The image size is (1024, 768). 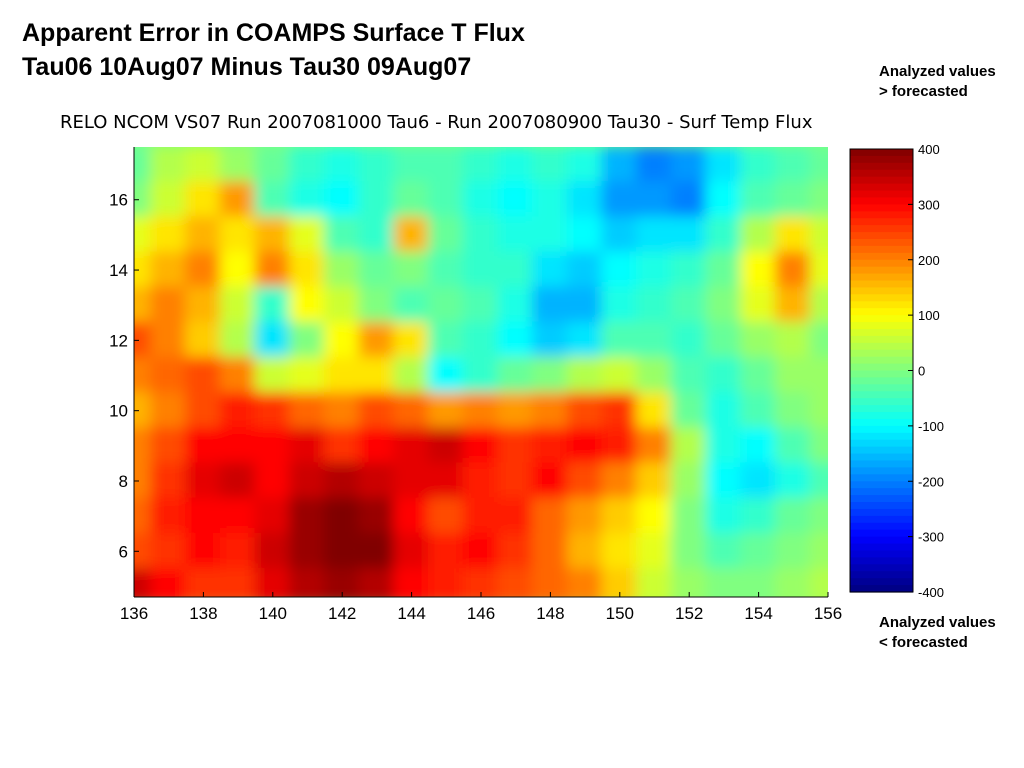 What do you see at coordinates (123, 481) in the screenshot?
I see `y-tick-label: 8` at bounding box center [123, 481].